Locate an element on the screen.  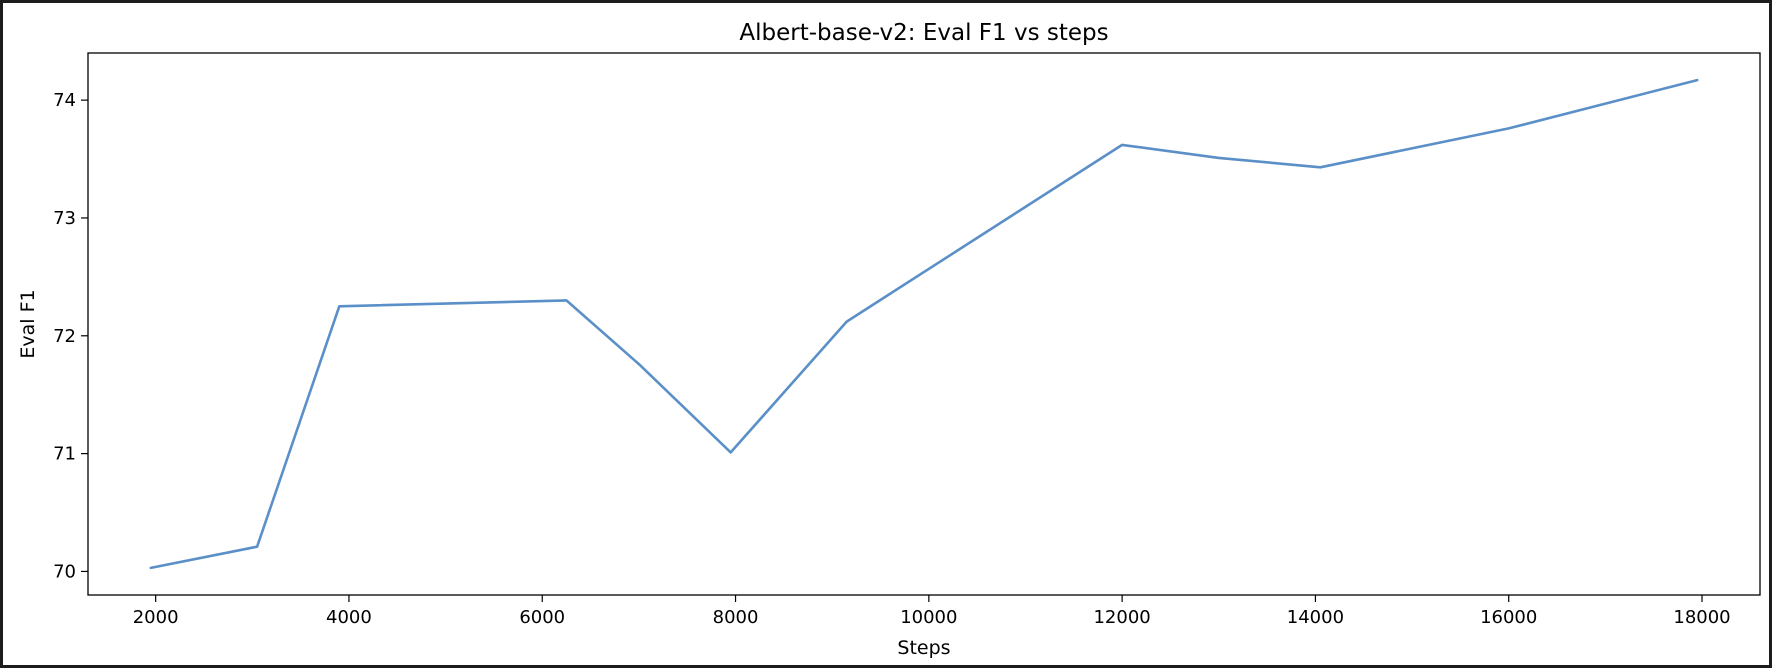
y-tick-label: 70 is located at coordinates (64, 571).